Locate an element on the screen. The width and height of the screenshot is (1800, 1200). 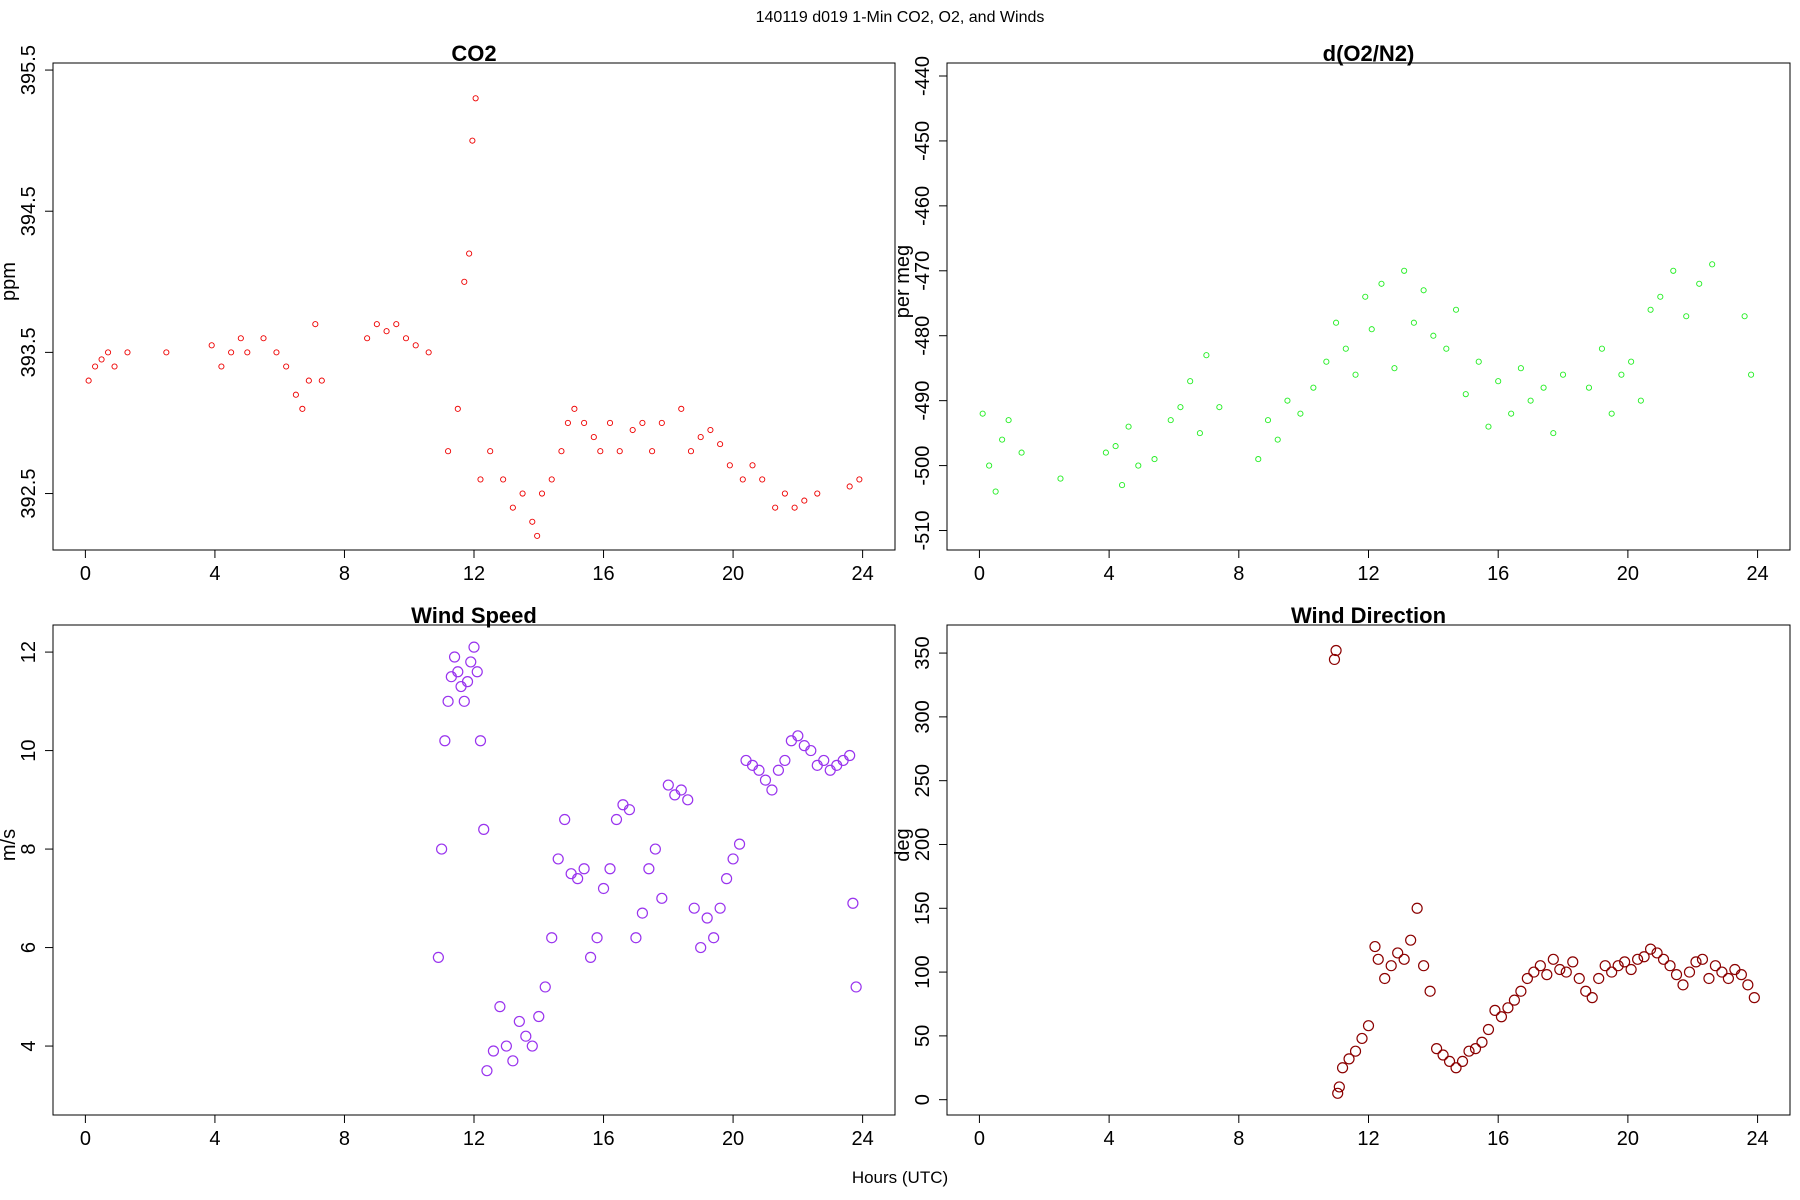
y-axis-label: deg is located at coordinates (903, 844).